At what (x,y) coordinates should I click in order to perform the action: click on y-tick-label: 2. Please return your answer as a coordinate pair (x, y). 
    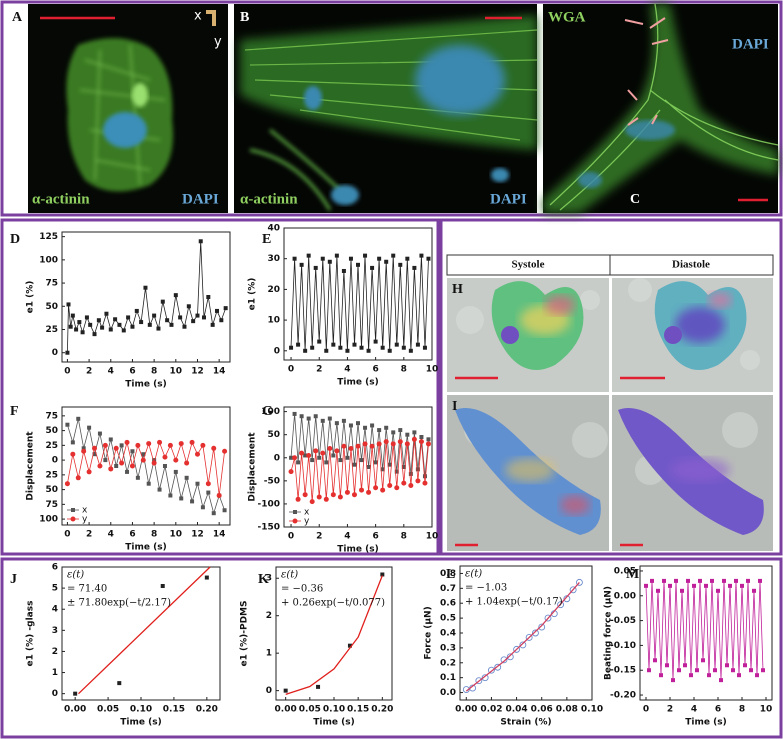
    Looking at the image, I should click on (55, 652).